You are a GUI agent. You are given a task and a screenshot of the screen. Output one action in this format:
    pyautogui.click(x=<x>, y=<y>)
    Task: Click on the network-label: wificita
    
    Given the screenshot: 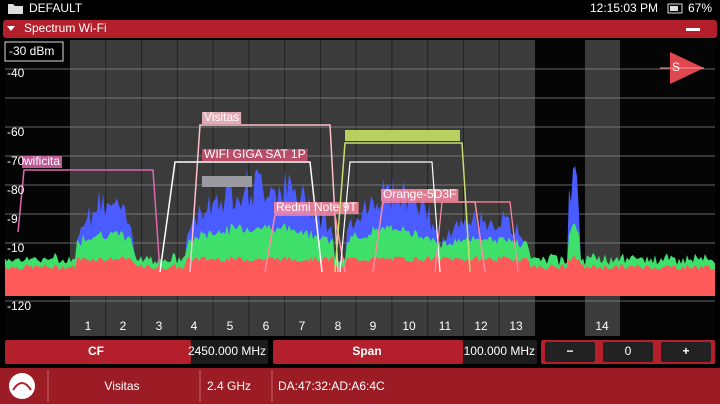 What is the action you would take?
    pyautogui.click(x=41, y=161)
    